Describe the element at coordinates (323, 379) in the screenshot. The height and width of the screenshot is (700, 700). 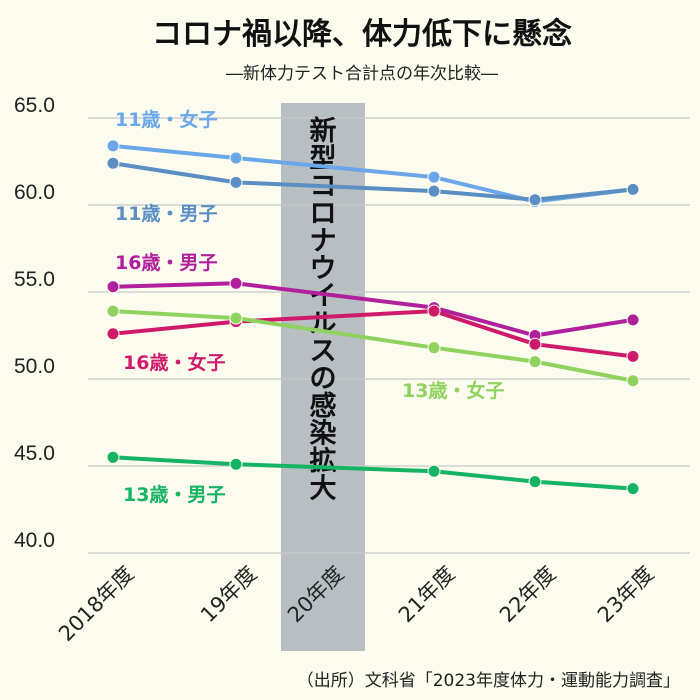
I see `covid-band-char: の` at that location.